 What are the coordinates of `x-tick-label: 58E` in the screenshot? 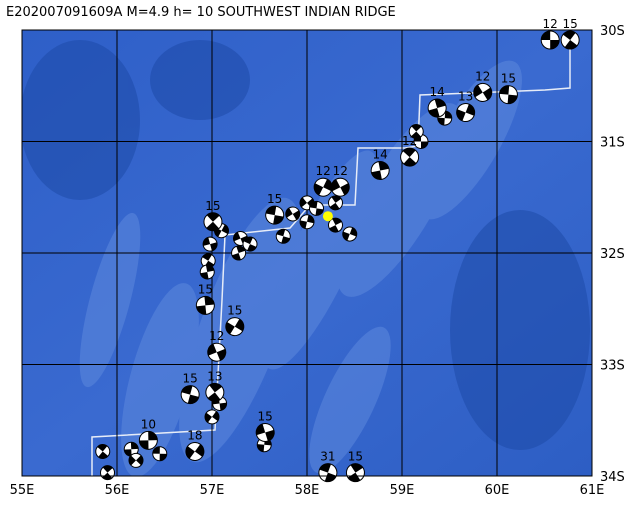 It's located at (307, 490).